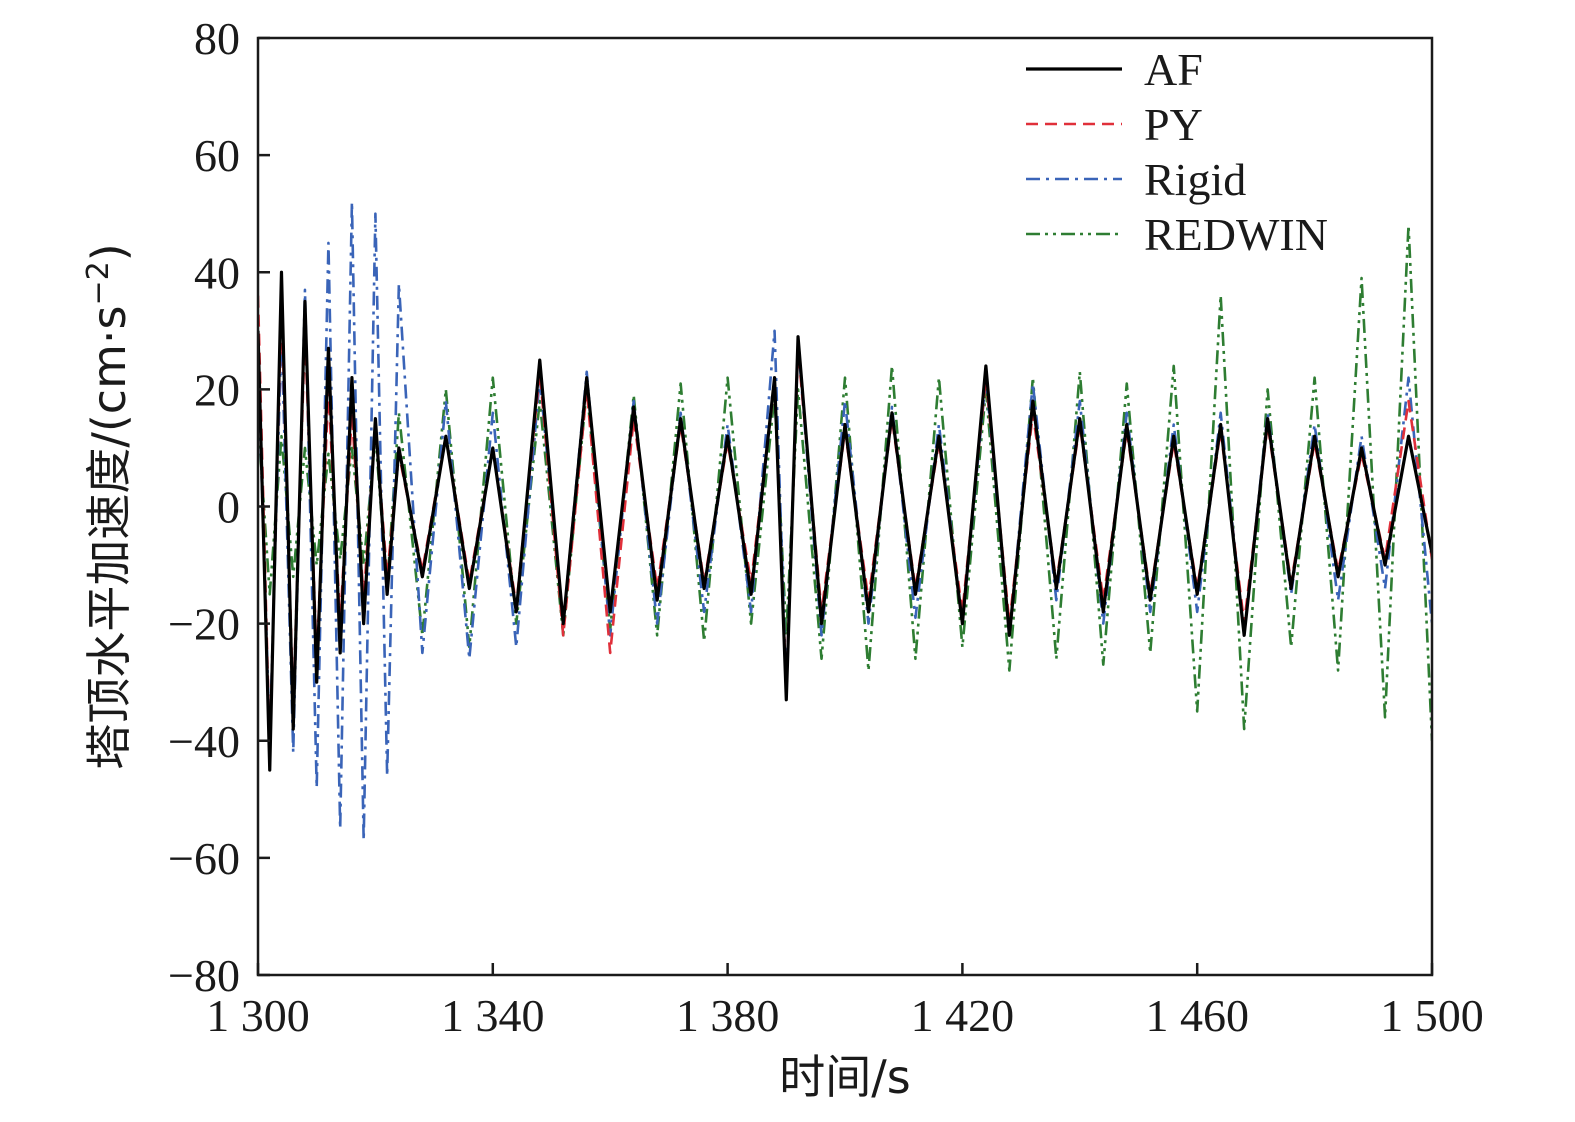 The image size is (1575, 1122). What do you see at coordinates (844, 1077) in the screenshot?
I see `x-axis-label: 时间/s` at bounding box center [844, 1077].